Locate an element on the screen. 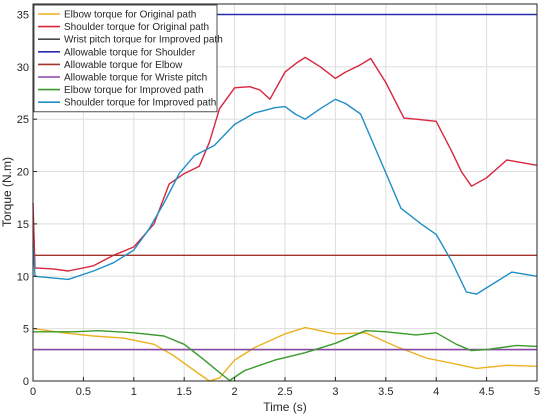 The width and height of the screenshot is (550, 416). x-tick-label: 1 is located at coordinates (134, 392).